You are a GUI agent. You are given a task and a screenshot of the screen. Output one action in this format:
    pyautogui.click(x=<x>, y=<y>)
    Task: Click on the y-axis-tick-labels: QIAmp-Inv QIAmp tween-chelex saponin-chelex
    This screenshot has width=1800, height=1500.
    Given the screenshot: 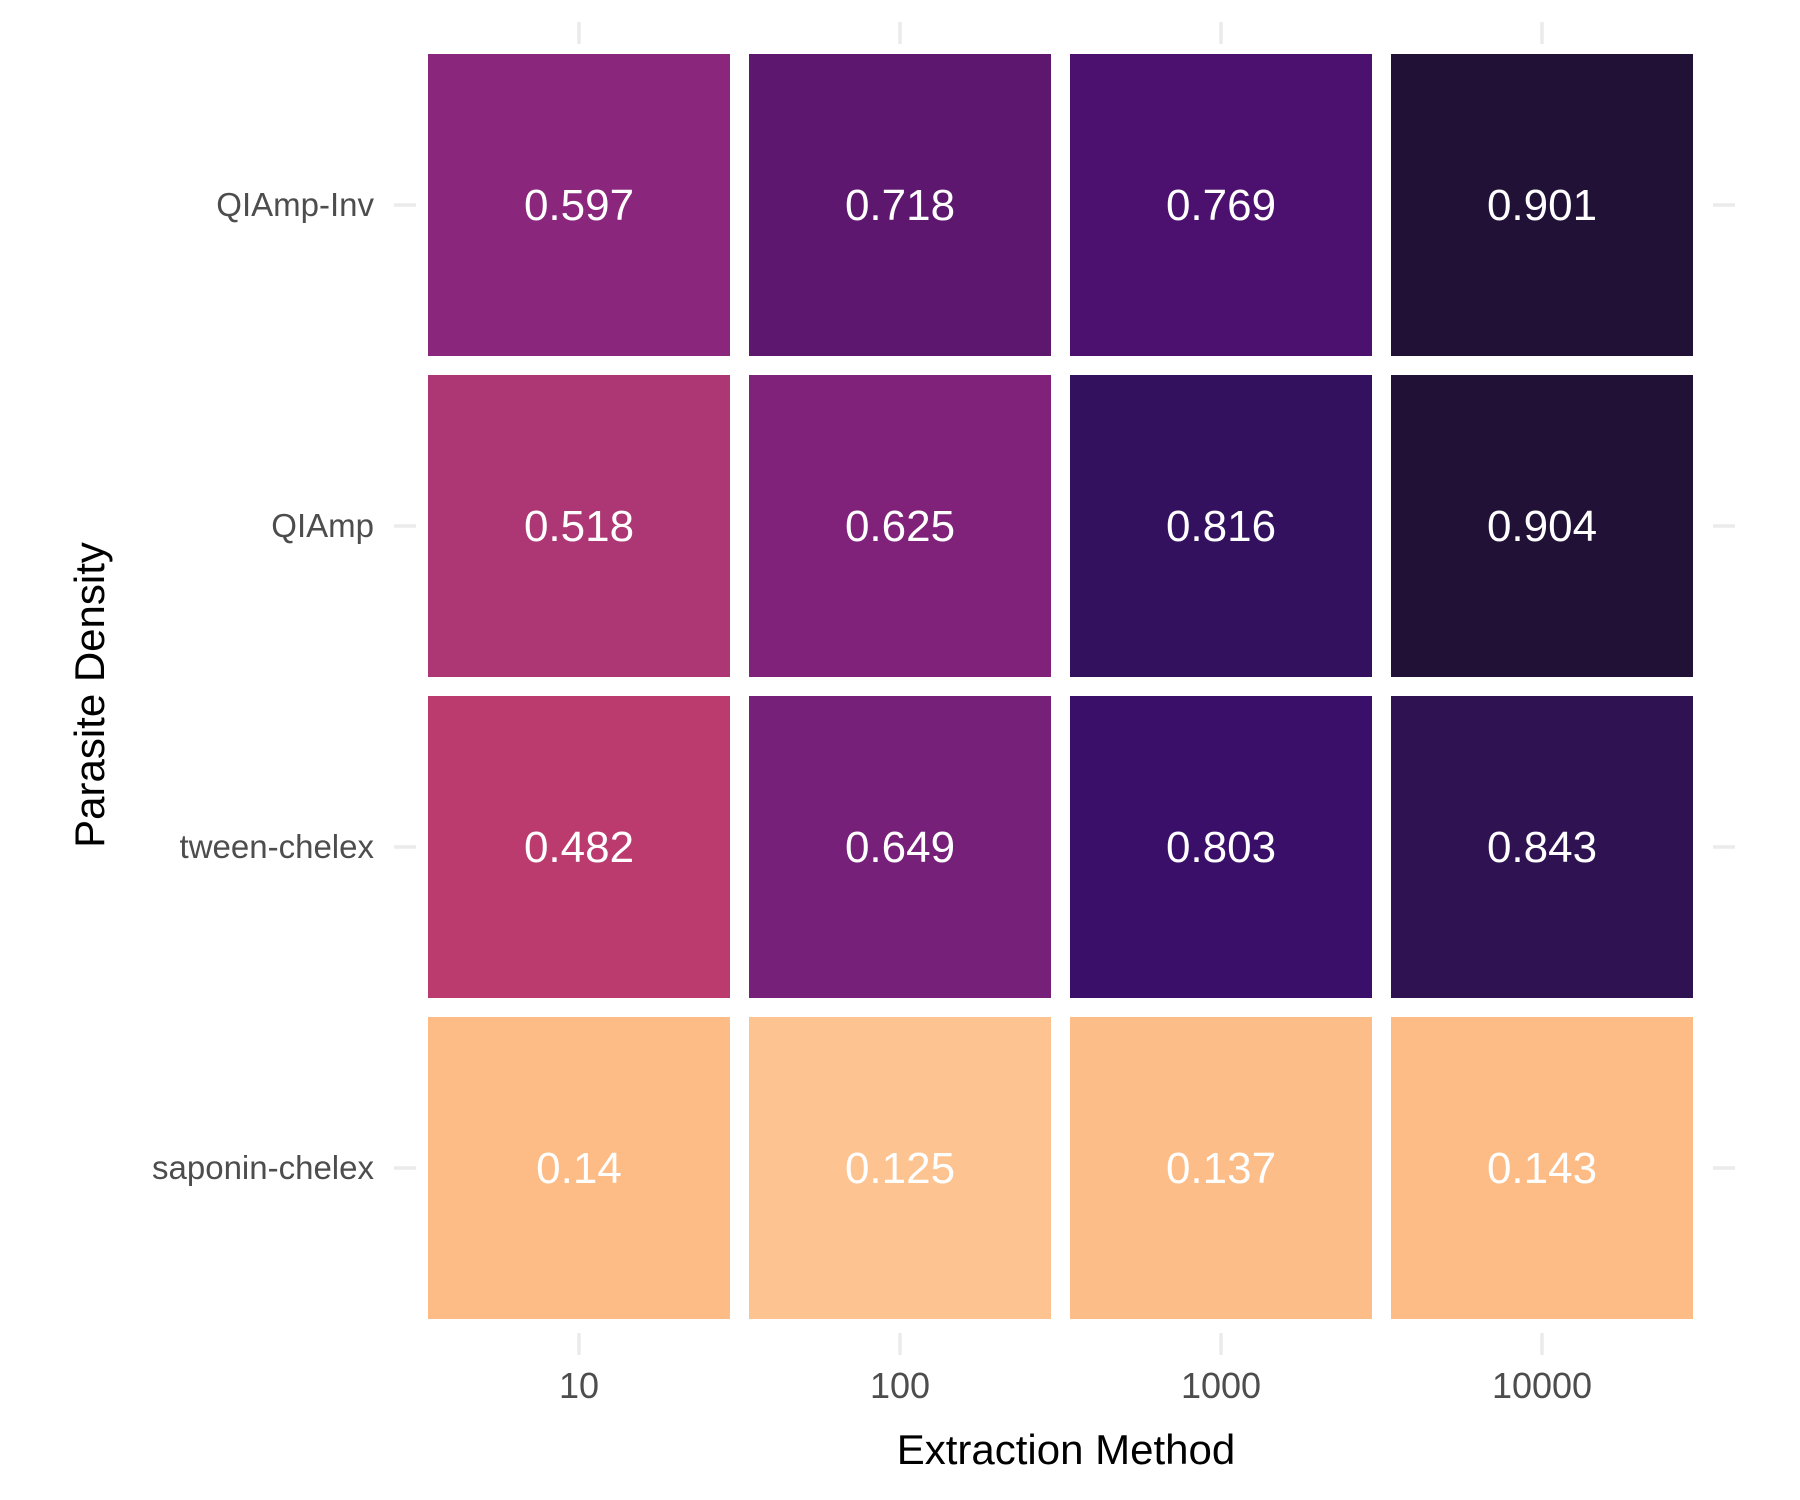 What is the action you would take?
    pyautogui.click(x=263, y=686)
    